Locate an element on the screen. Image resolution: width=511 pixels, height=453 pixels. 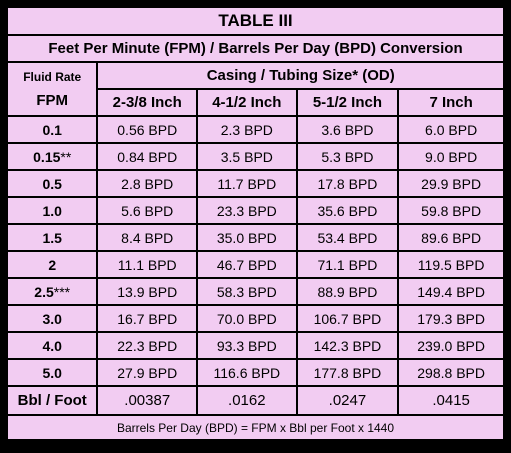
size-header: 7 Inch is located at coordinates (451, 102).